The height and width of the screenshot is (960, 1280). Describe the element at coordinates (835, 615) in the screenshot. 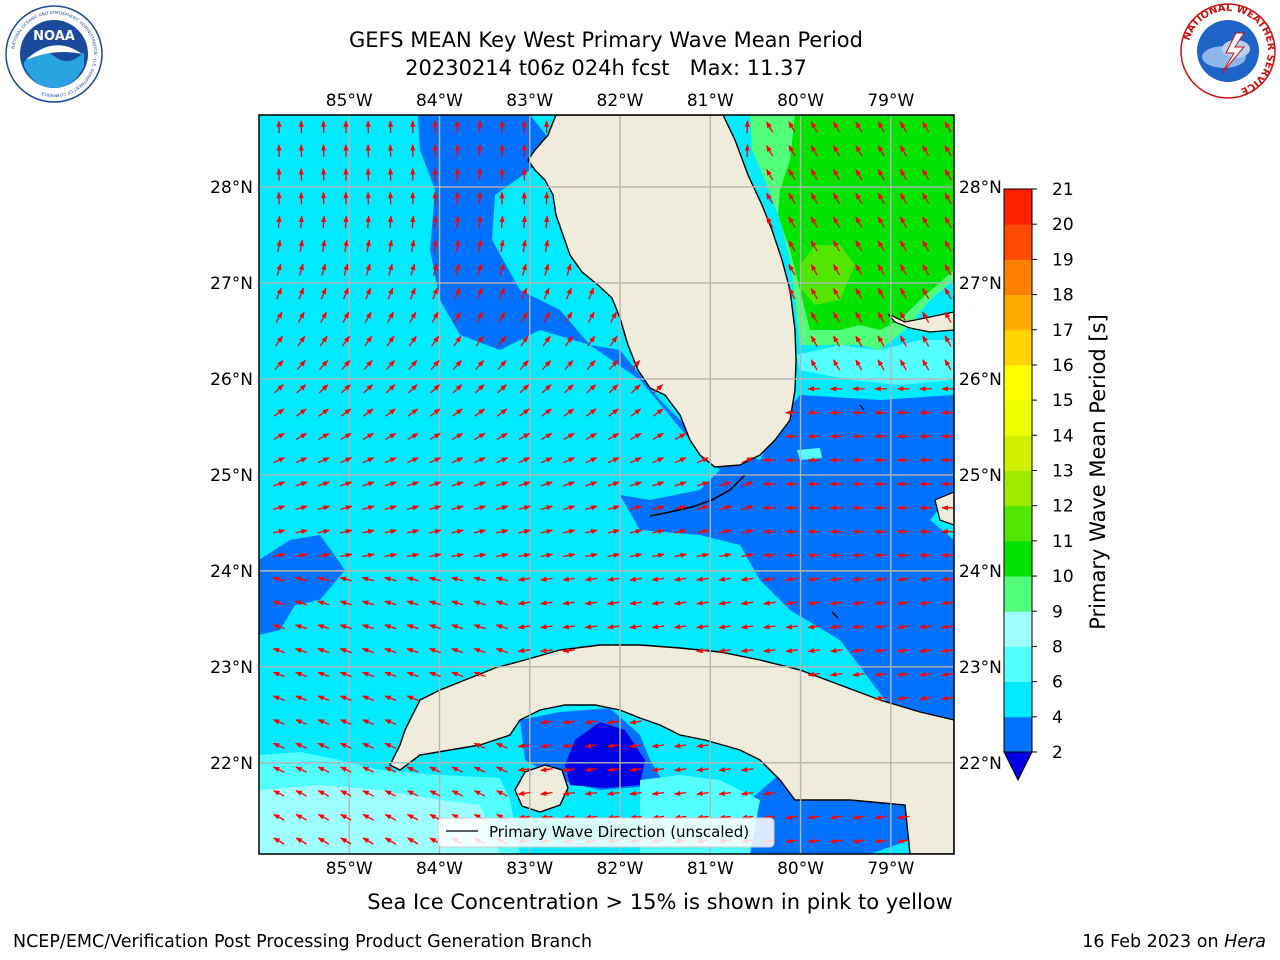

I see `land-cay` at that location.